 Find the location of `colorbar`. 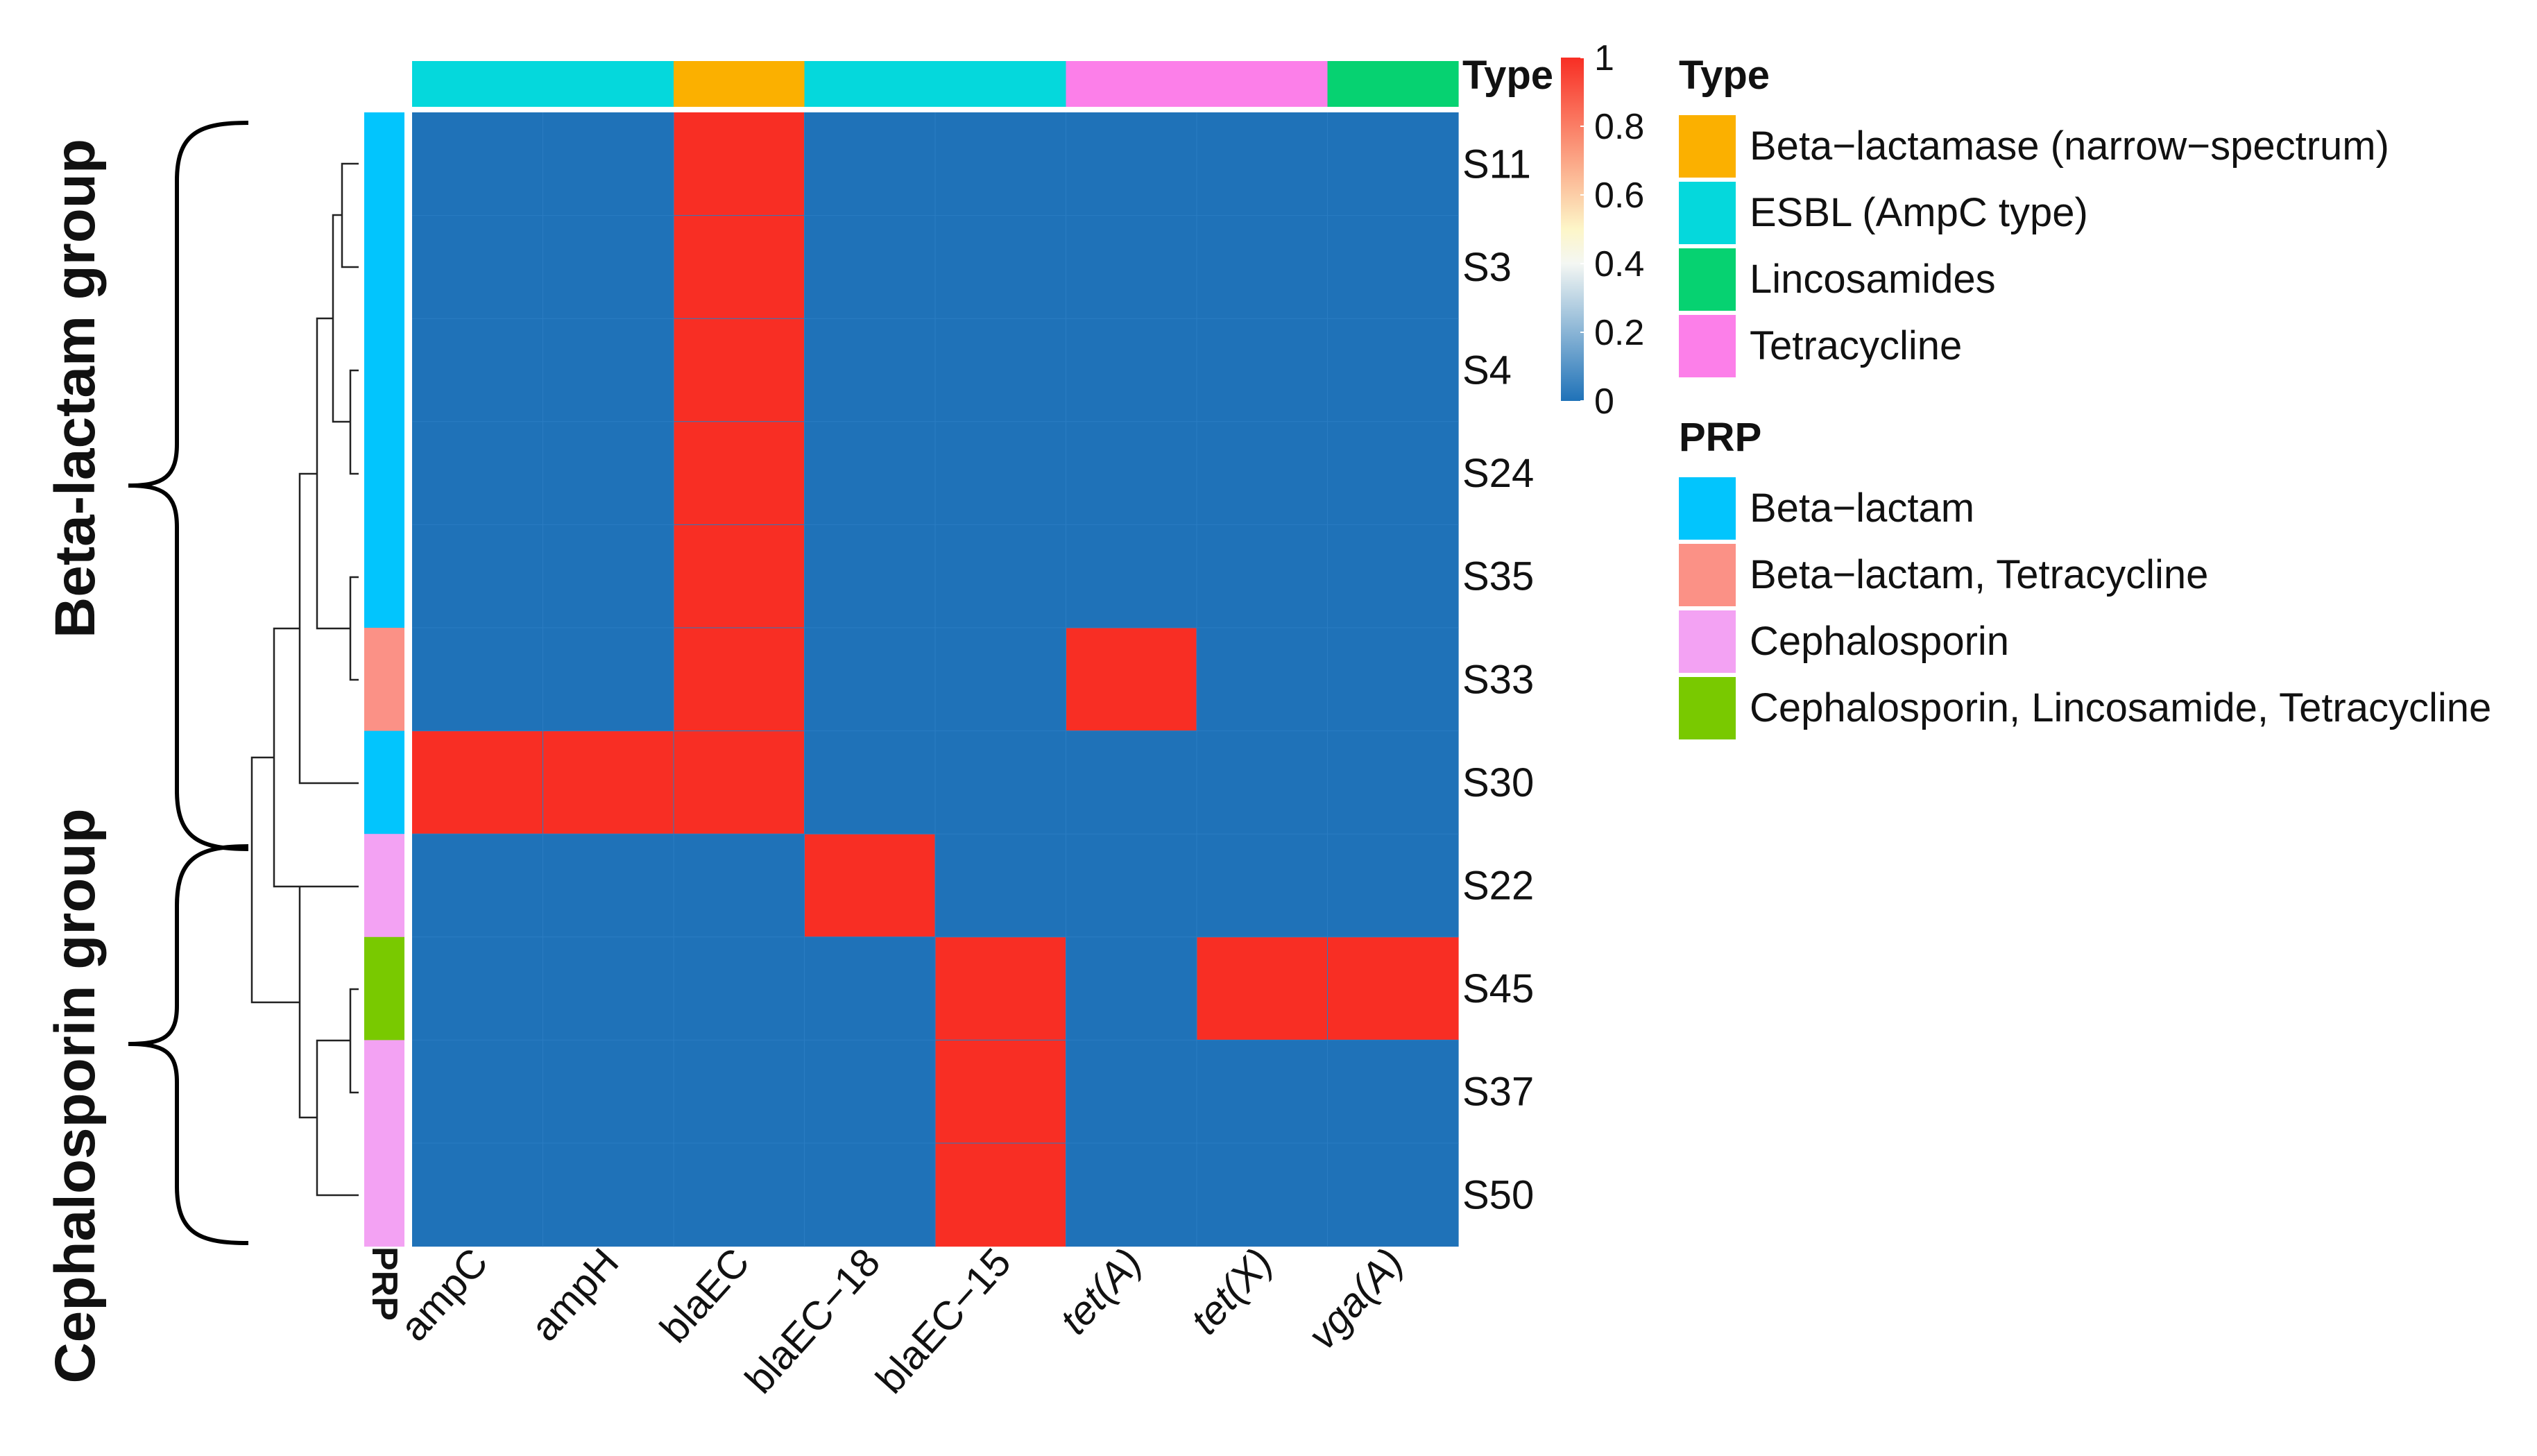

colorbar is located at coordinates (1573, 229).